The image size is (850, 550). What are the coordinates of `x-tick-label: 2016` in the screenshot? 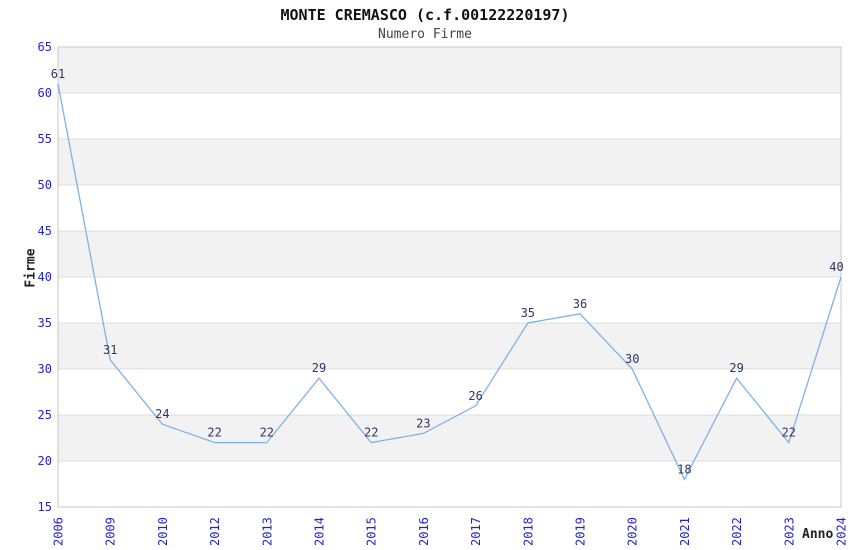 It's located at (424, 531).